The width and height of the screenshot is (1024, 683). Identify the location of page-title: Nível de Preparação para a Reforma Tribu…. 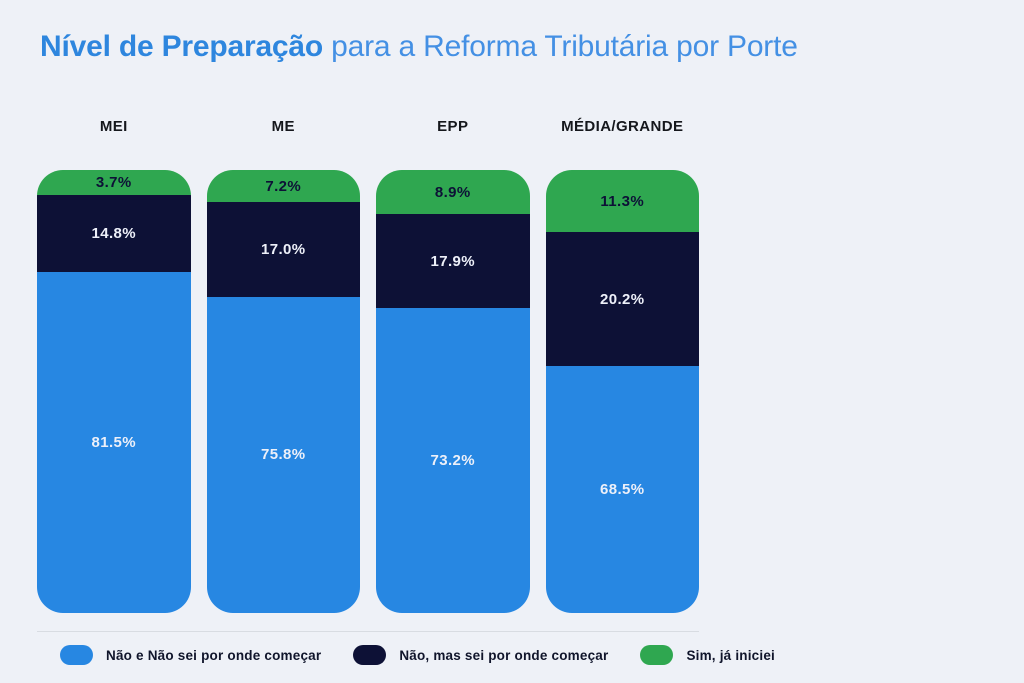
(419, 47).